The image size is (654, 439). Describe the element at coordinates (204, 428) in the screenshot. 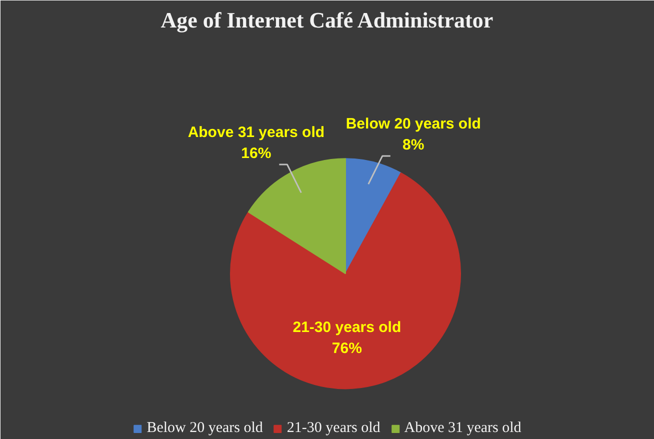

I see `legend-label: Below 20 years old` at that location.